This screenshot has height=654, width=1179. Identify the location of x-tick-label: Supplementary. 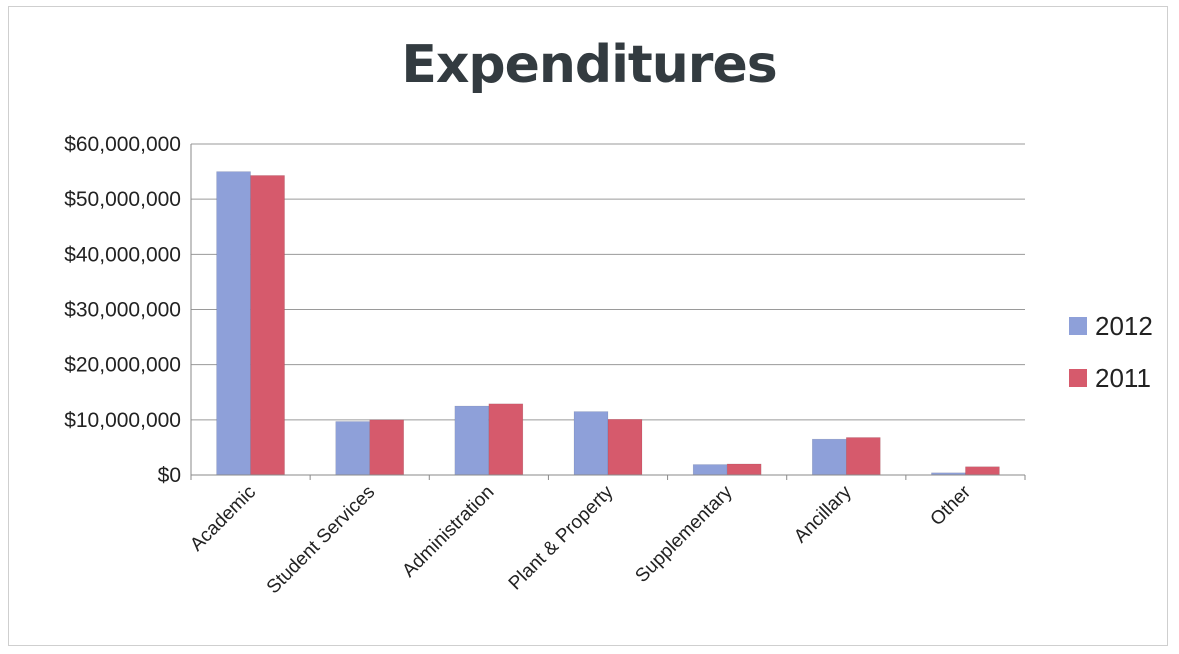
(684, 534).